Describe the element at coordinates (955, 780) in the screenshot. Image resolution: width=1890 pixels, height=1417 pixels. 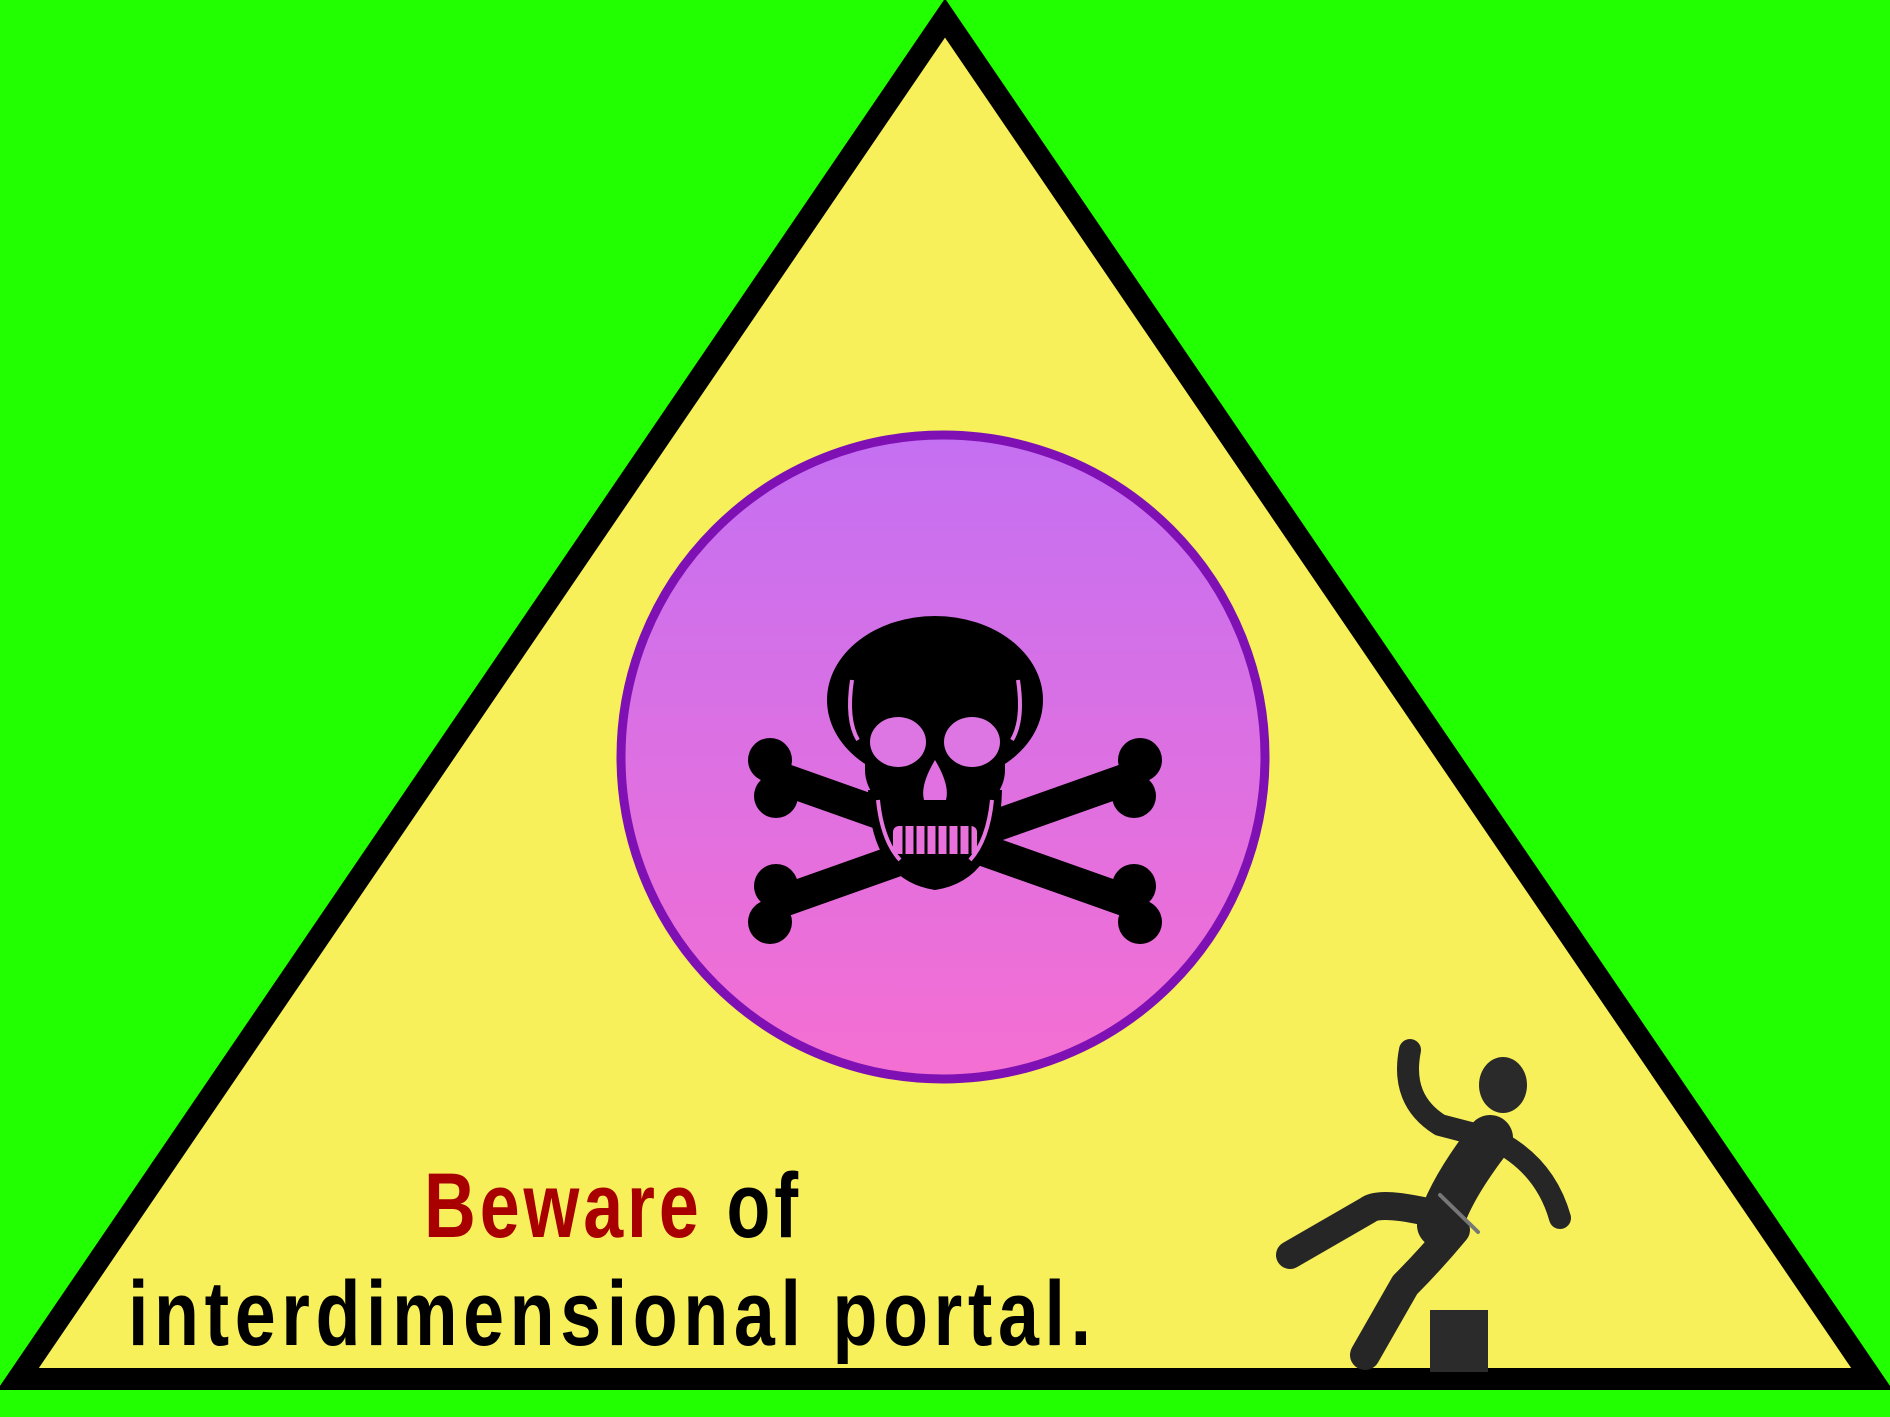
I see `skull-crossbones-icon` at that location.